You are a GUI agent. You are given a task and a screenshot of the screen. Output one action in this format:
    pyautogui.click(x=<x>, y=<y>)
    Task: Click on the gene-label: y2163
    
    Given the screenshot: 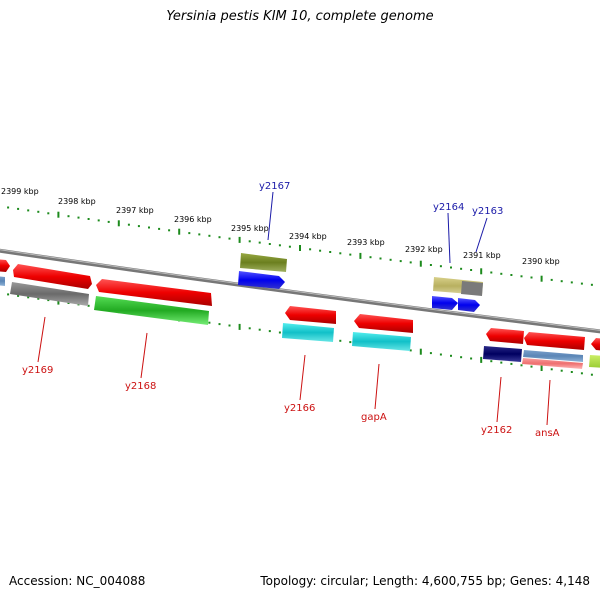 What is the action you would take?
    pyautogui.click(x=487, y=211)
    